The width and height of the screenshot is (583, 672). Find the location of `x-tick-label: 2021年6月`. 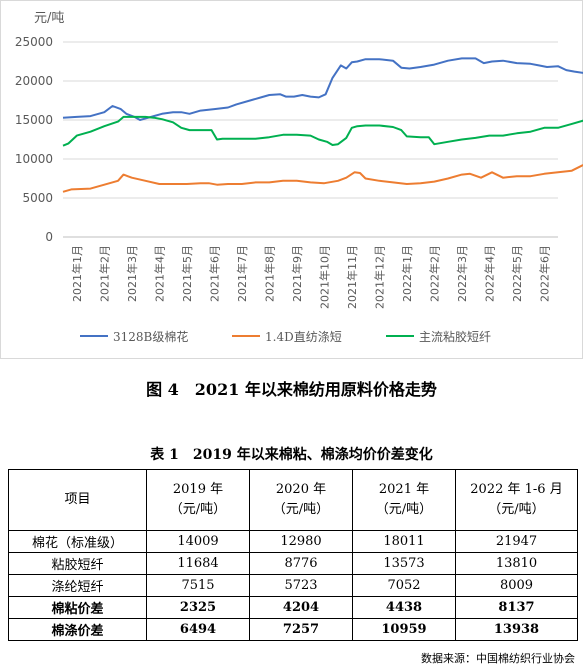

x-tick-label: 2021年6月 is located at coordinates (214, 273).